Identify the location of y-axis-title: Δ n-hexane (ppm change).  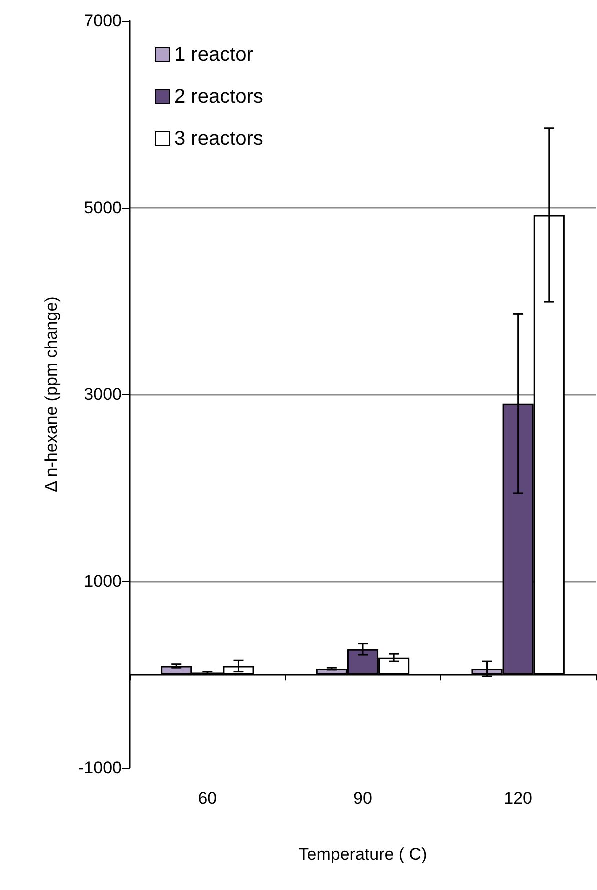
(51, 394).